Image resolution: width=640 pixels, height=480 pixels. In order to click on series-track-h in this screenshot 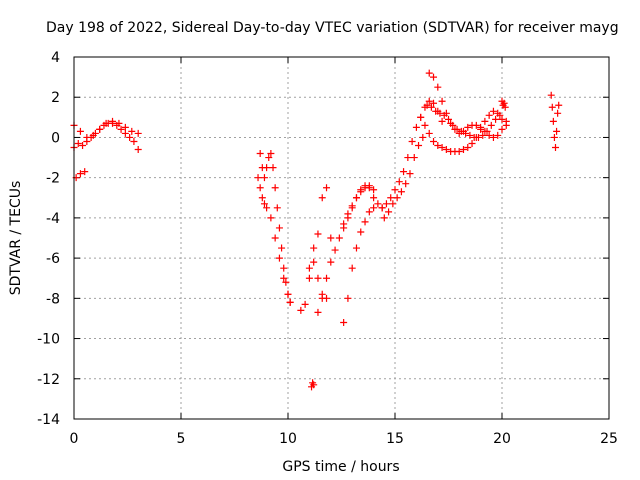, I will do `click(346, 249)`.